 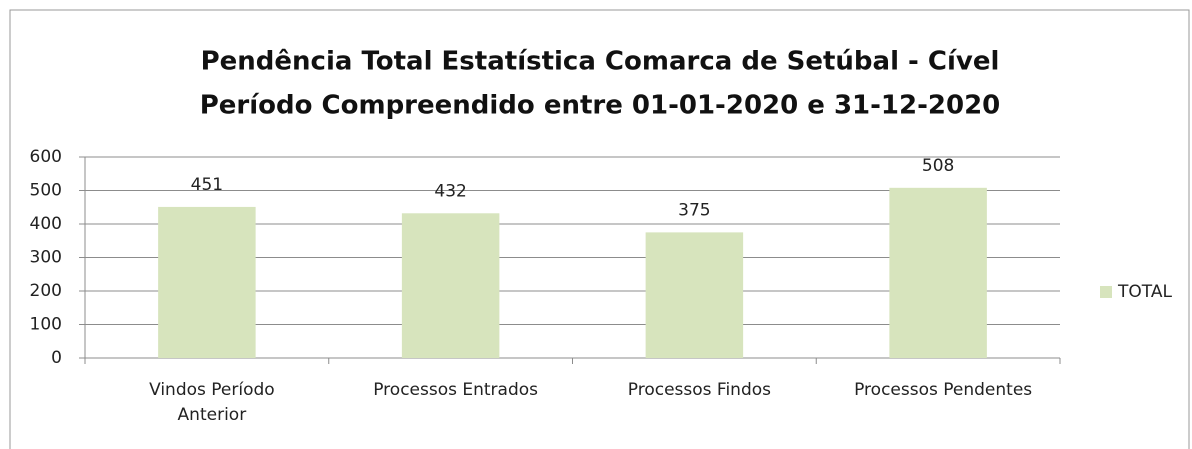 What do you see at coordinates (694, 210) in the screenshot?
I see `data-label: 375` at bounding box center [694, 210].